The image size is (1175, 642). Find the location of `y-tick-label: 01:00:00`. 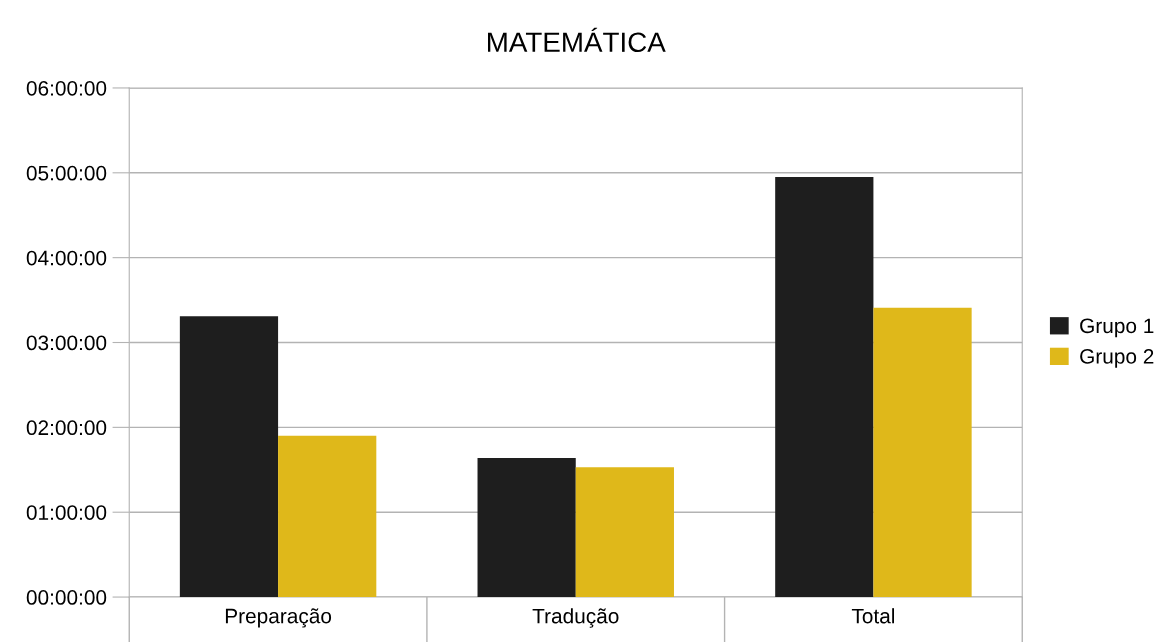

y-tick-label: 01:00:00 is located at coordinates (66, 512).